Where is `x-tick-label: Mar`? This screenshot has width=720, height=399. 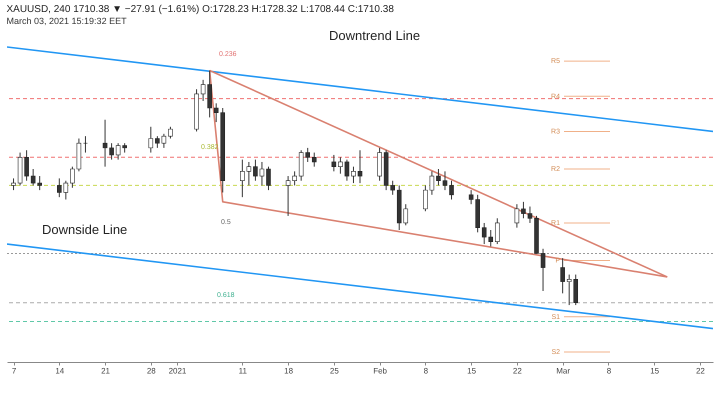
x-tick-label: Mar is located at coordinates (563, 371).